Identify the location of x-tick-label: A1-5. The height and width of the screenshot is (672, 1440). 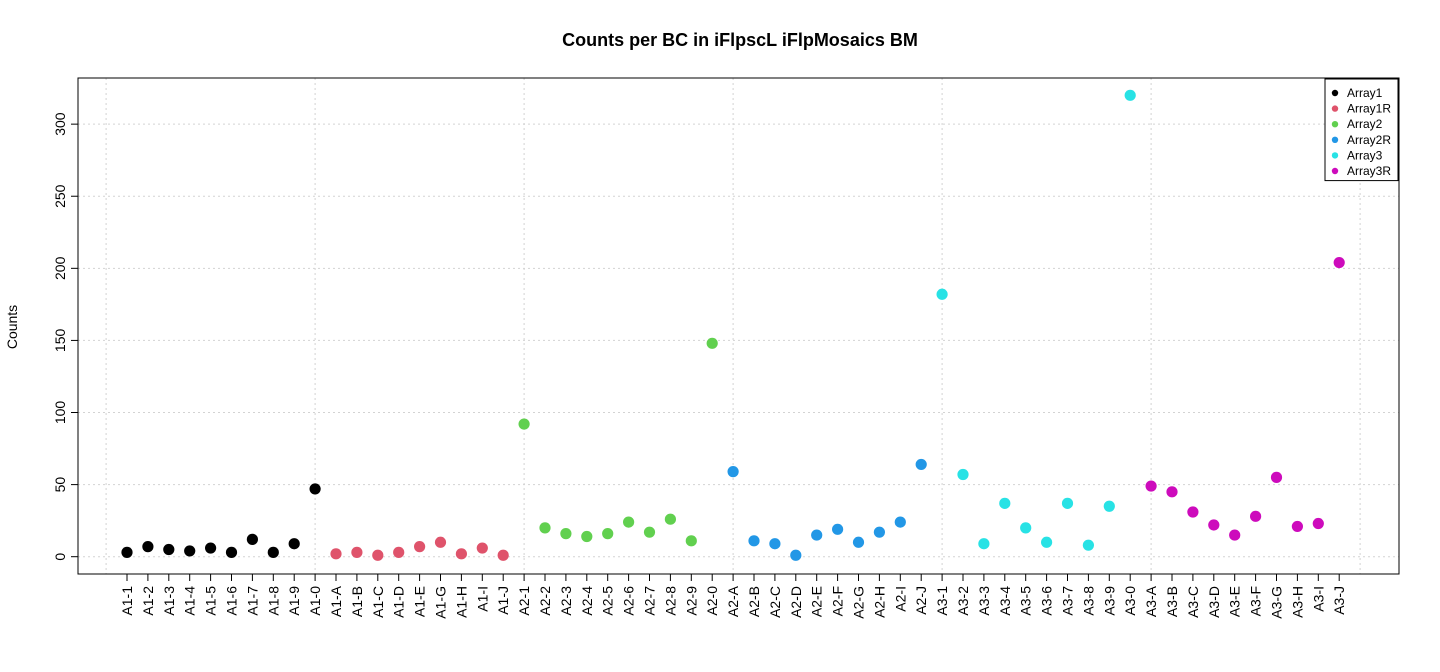
(211, 601).